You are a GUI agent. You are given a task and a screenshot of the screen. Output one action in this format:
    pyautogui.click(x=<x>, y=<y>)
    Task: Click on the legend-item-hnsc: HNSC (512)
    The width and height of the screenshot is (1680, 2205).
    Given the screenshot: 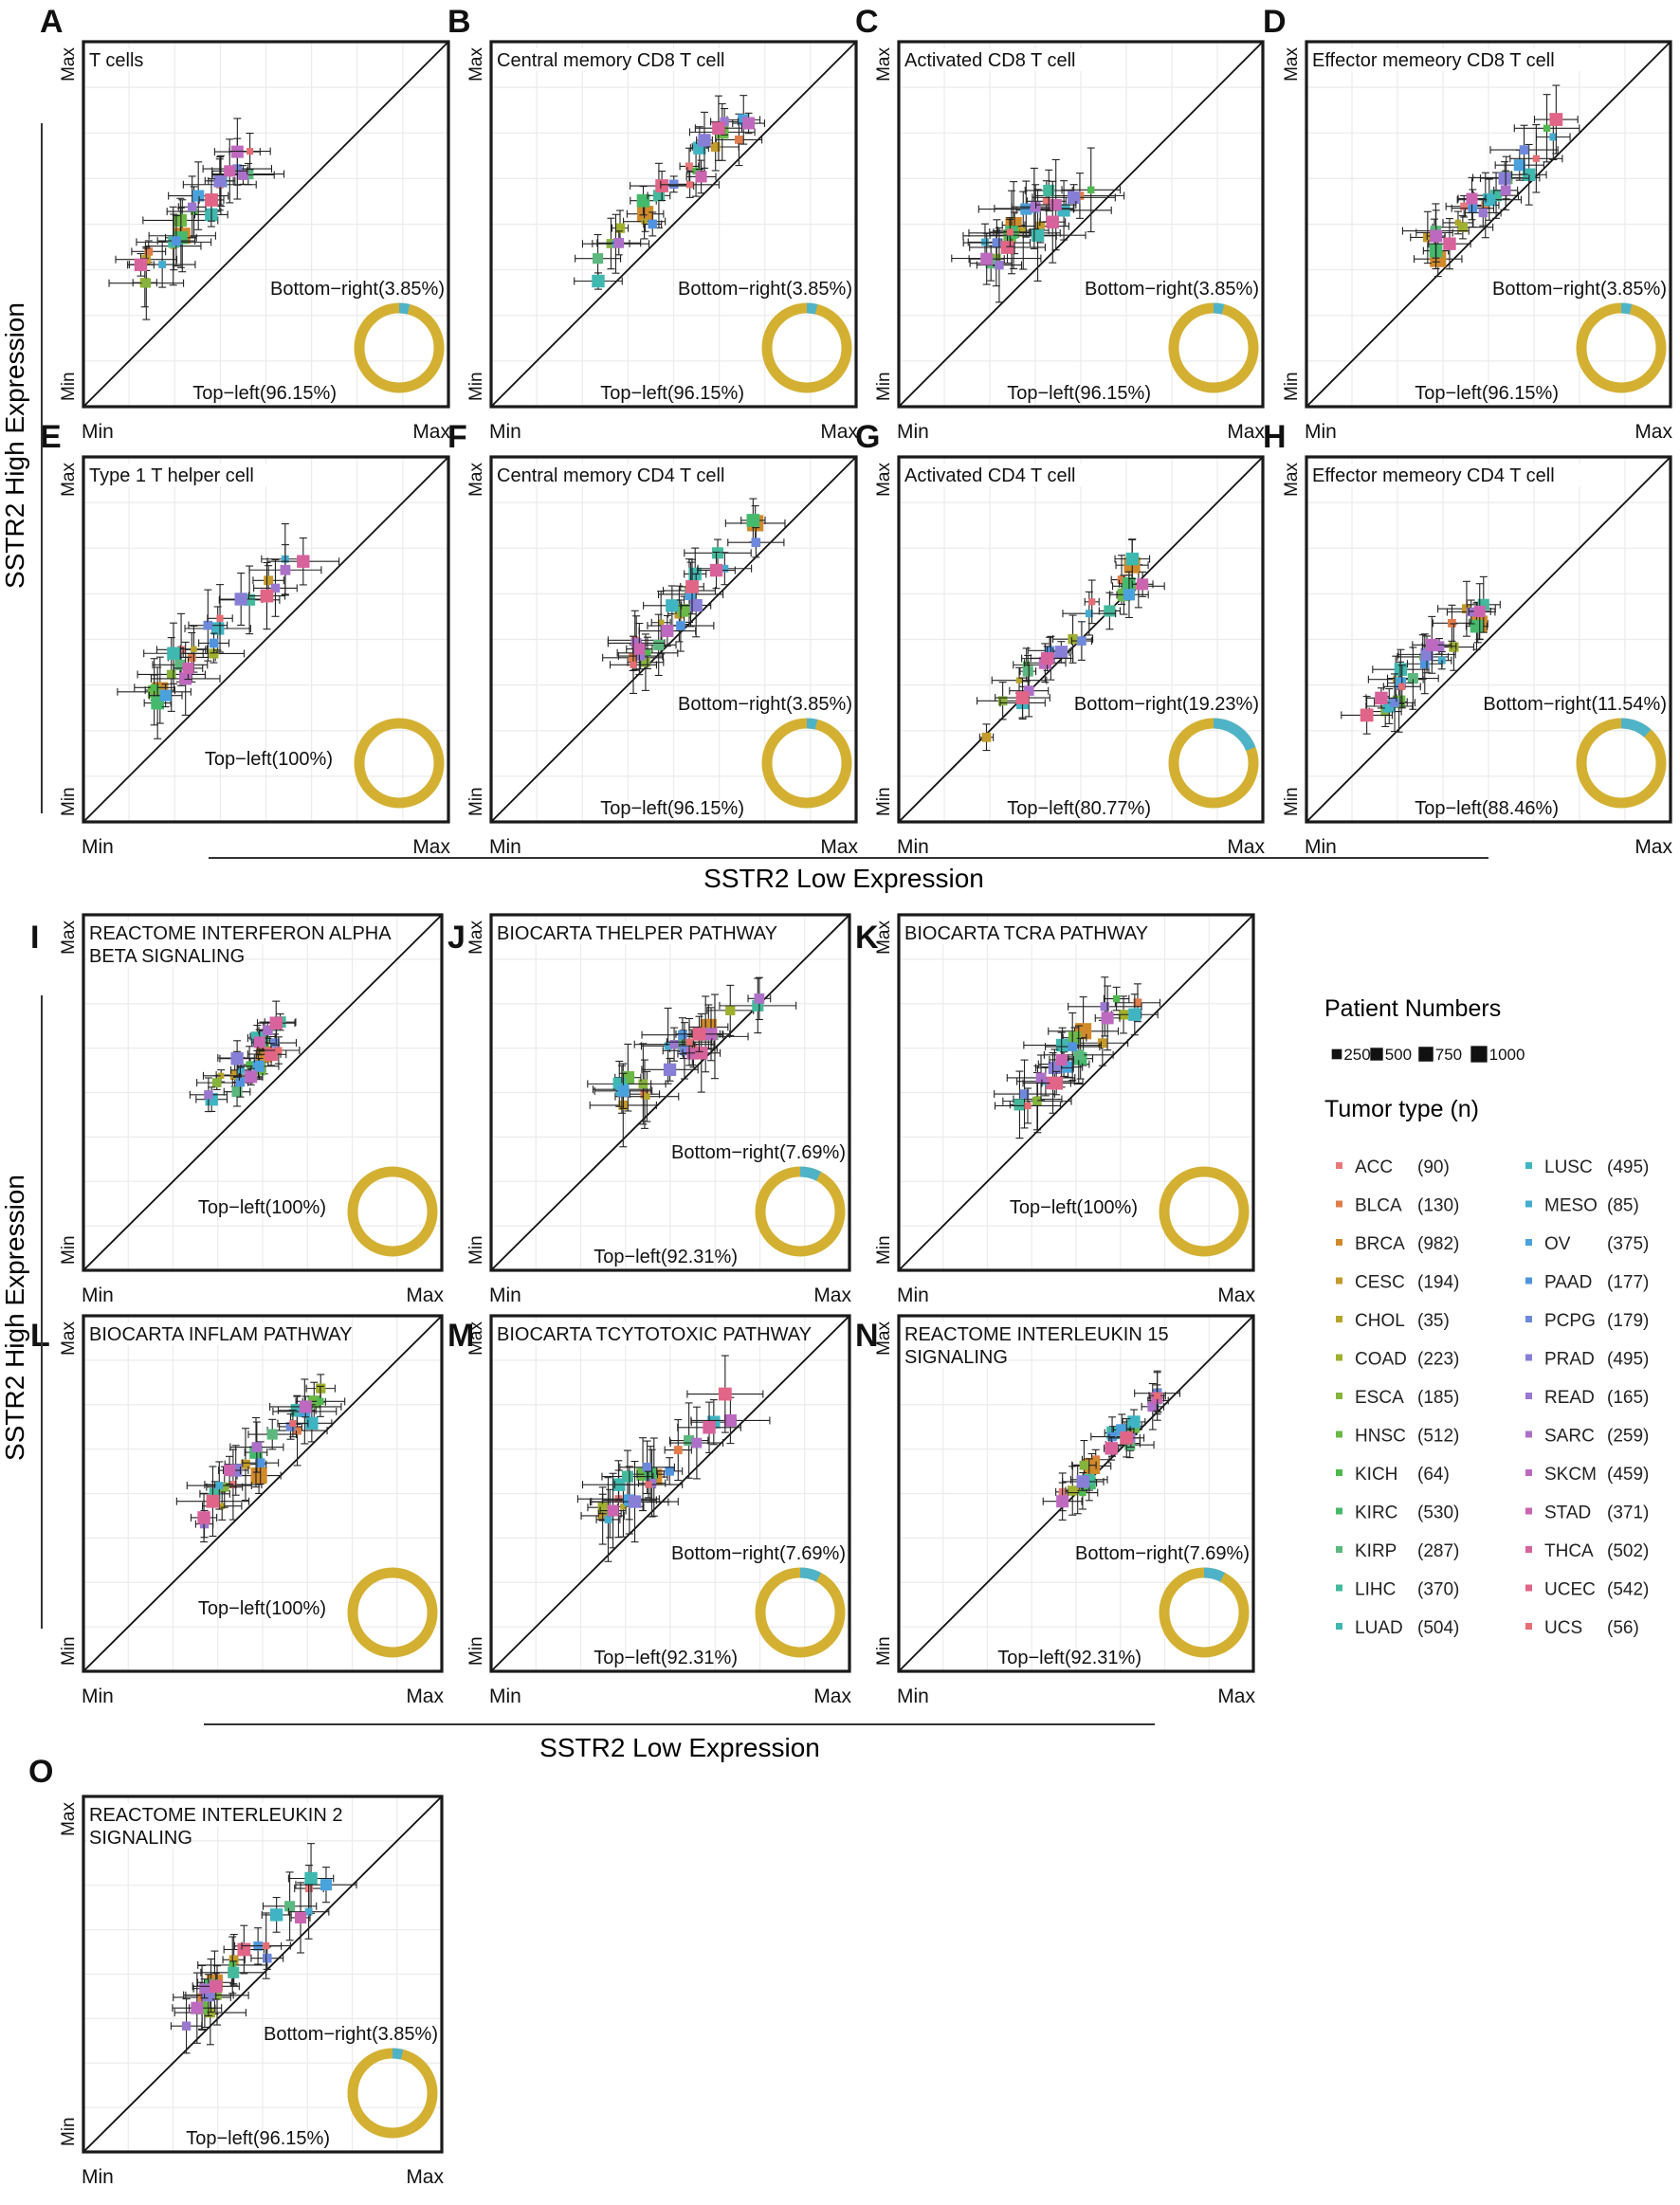 What is the action you would take?
    pyautogui.click(x=1397, y=1437)
    